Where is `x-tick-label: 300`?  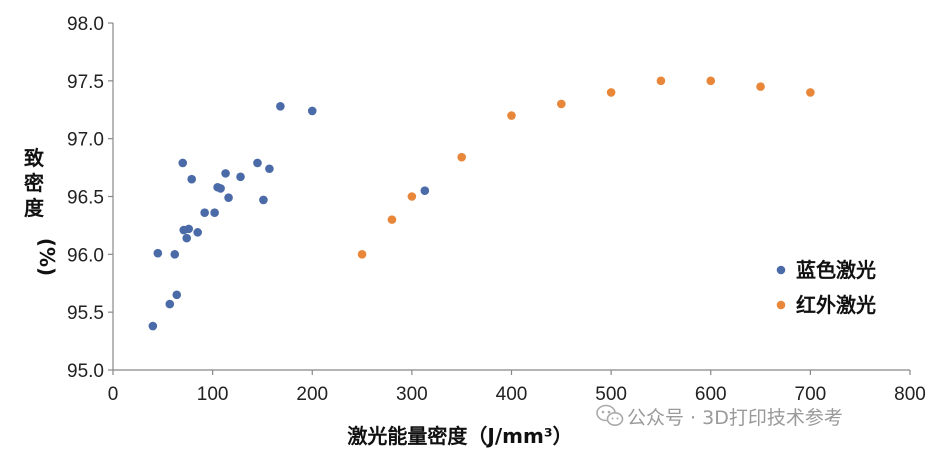
x-tick-label: 300 is located at coordinates (412, 394).